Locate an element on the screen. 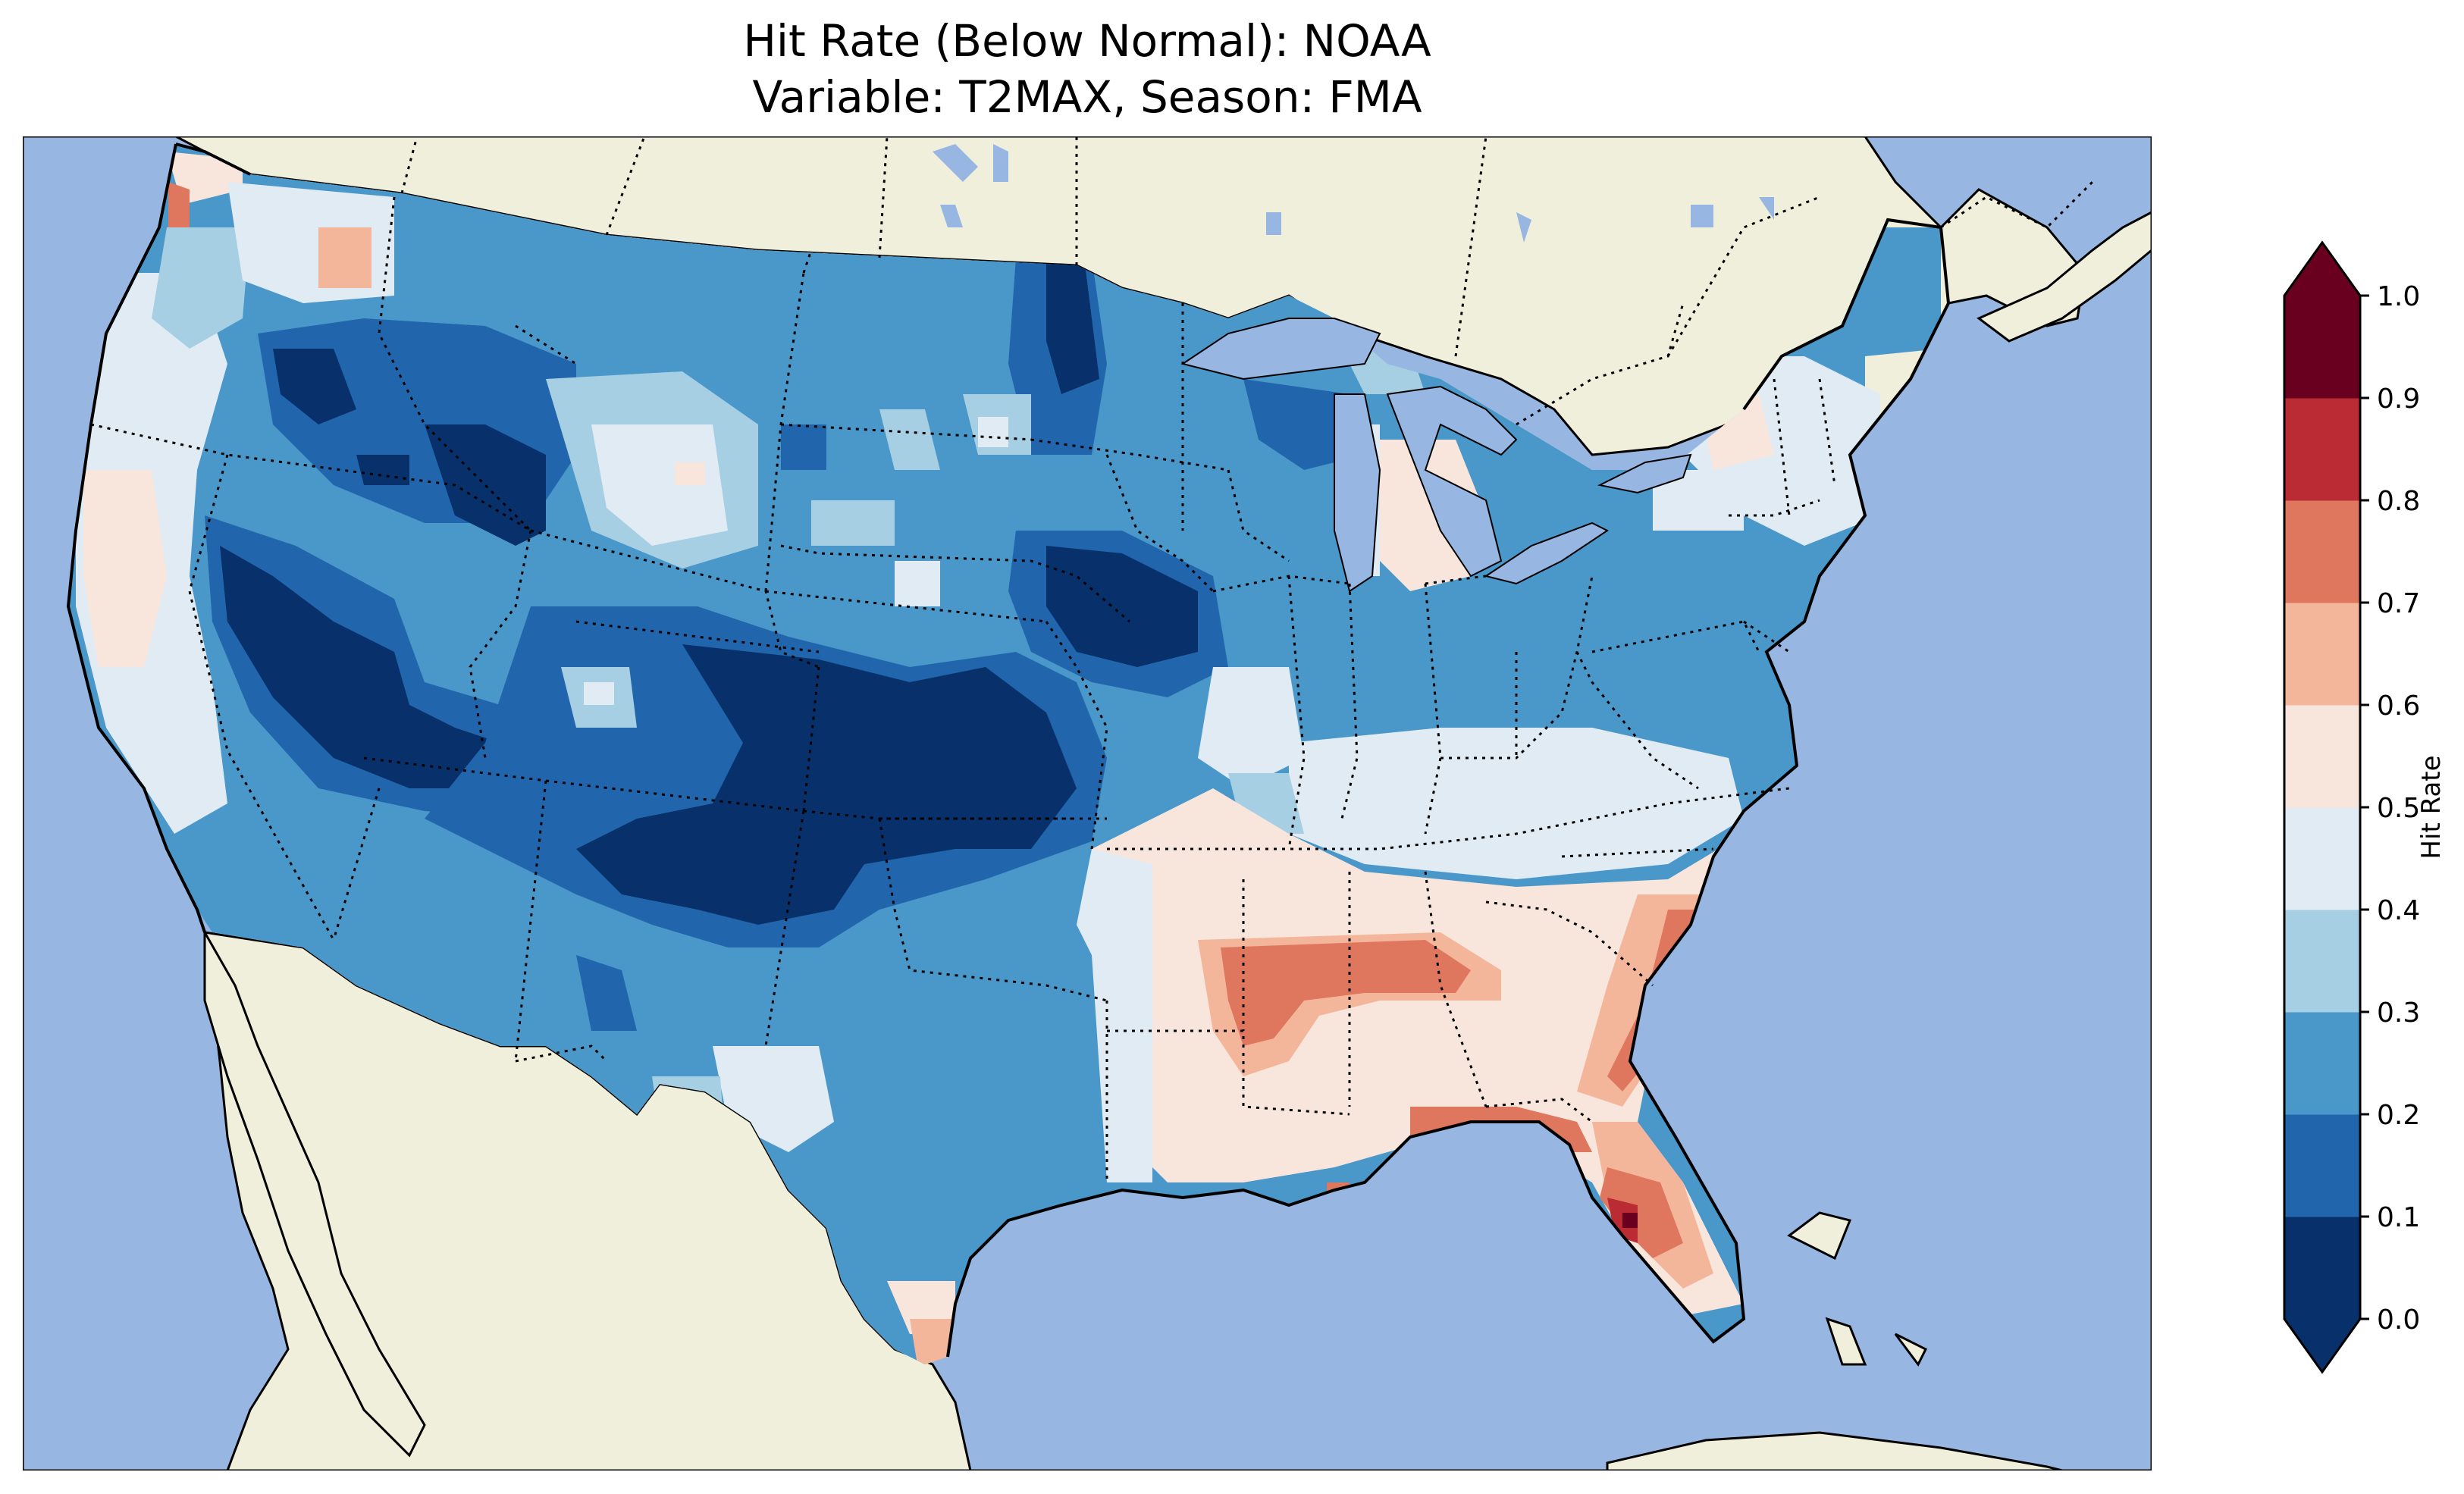 The width and height of the screenshot is (2464, 1494). colorbar-tick-label: 0.5 is located at coordinates (2398, 808).